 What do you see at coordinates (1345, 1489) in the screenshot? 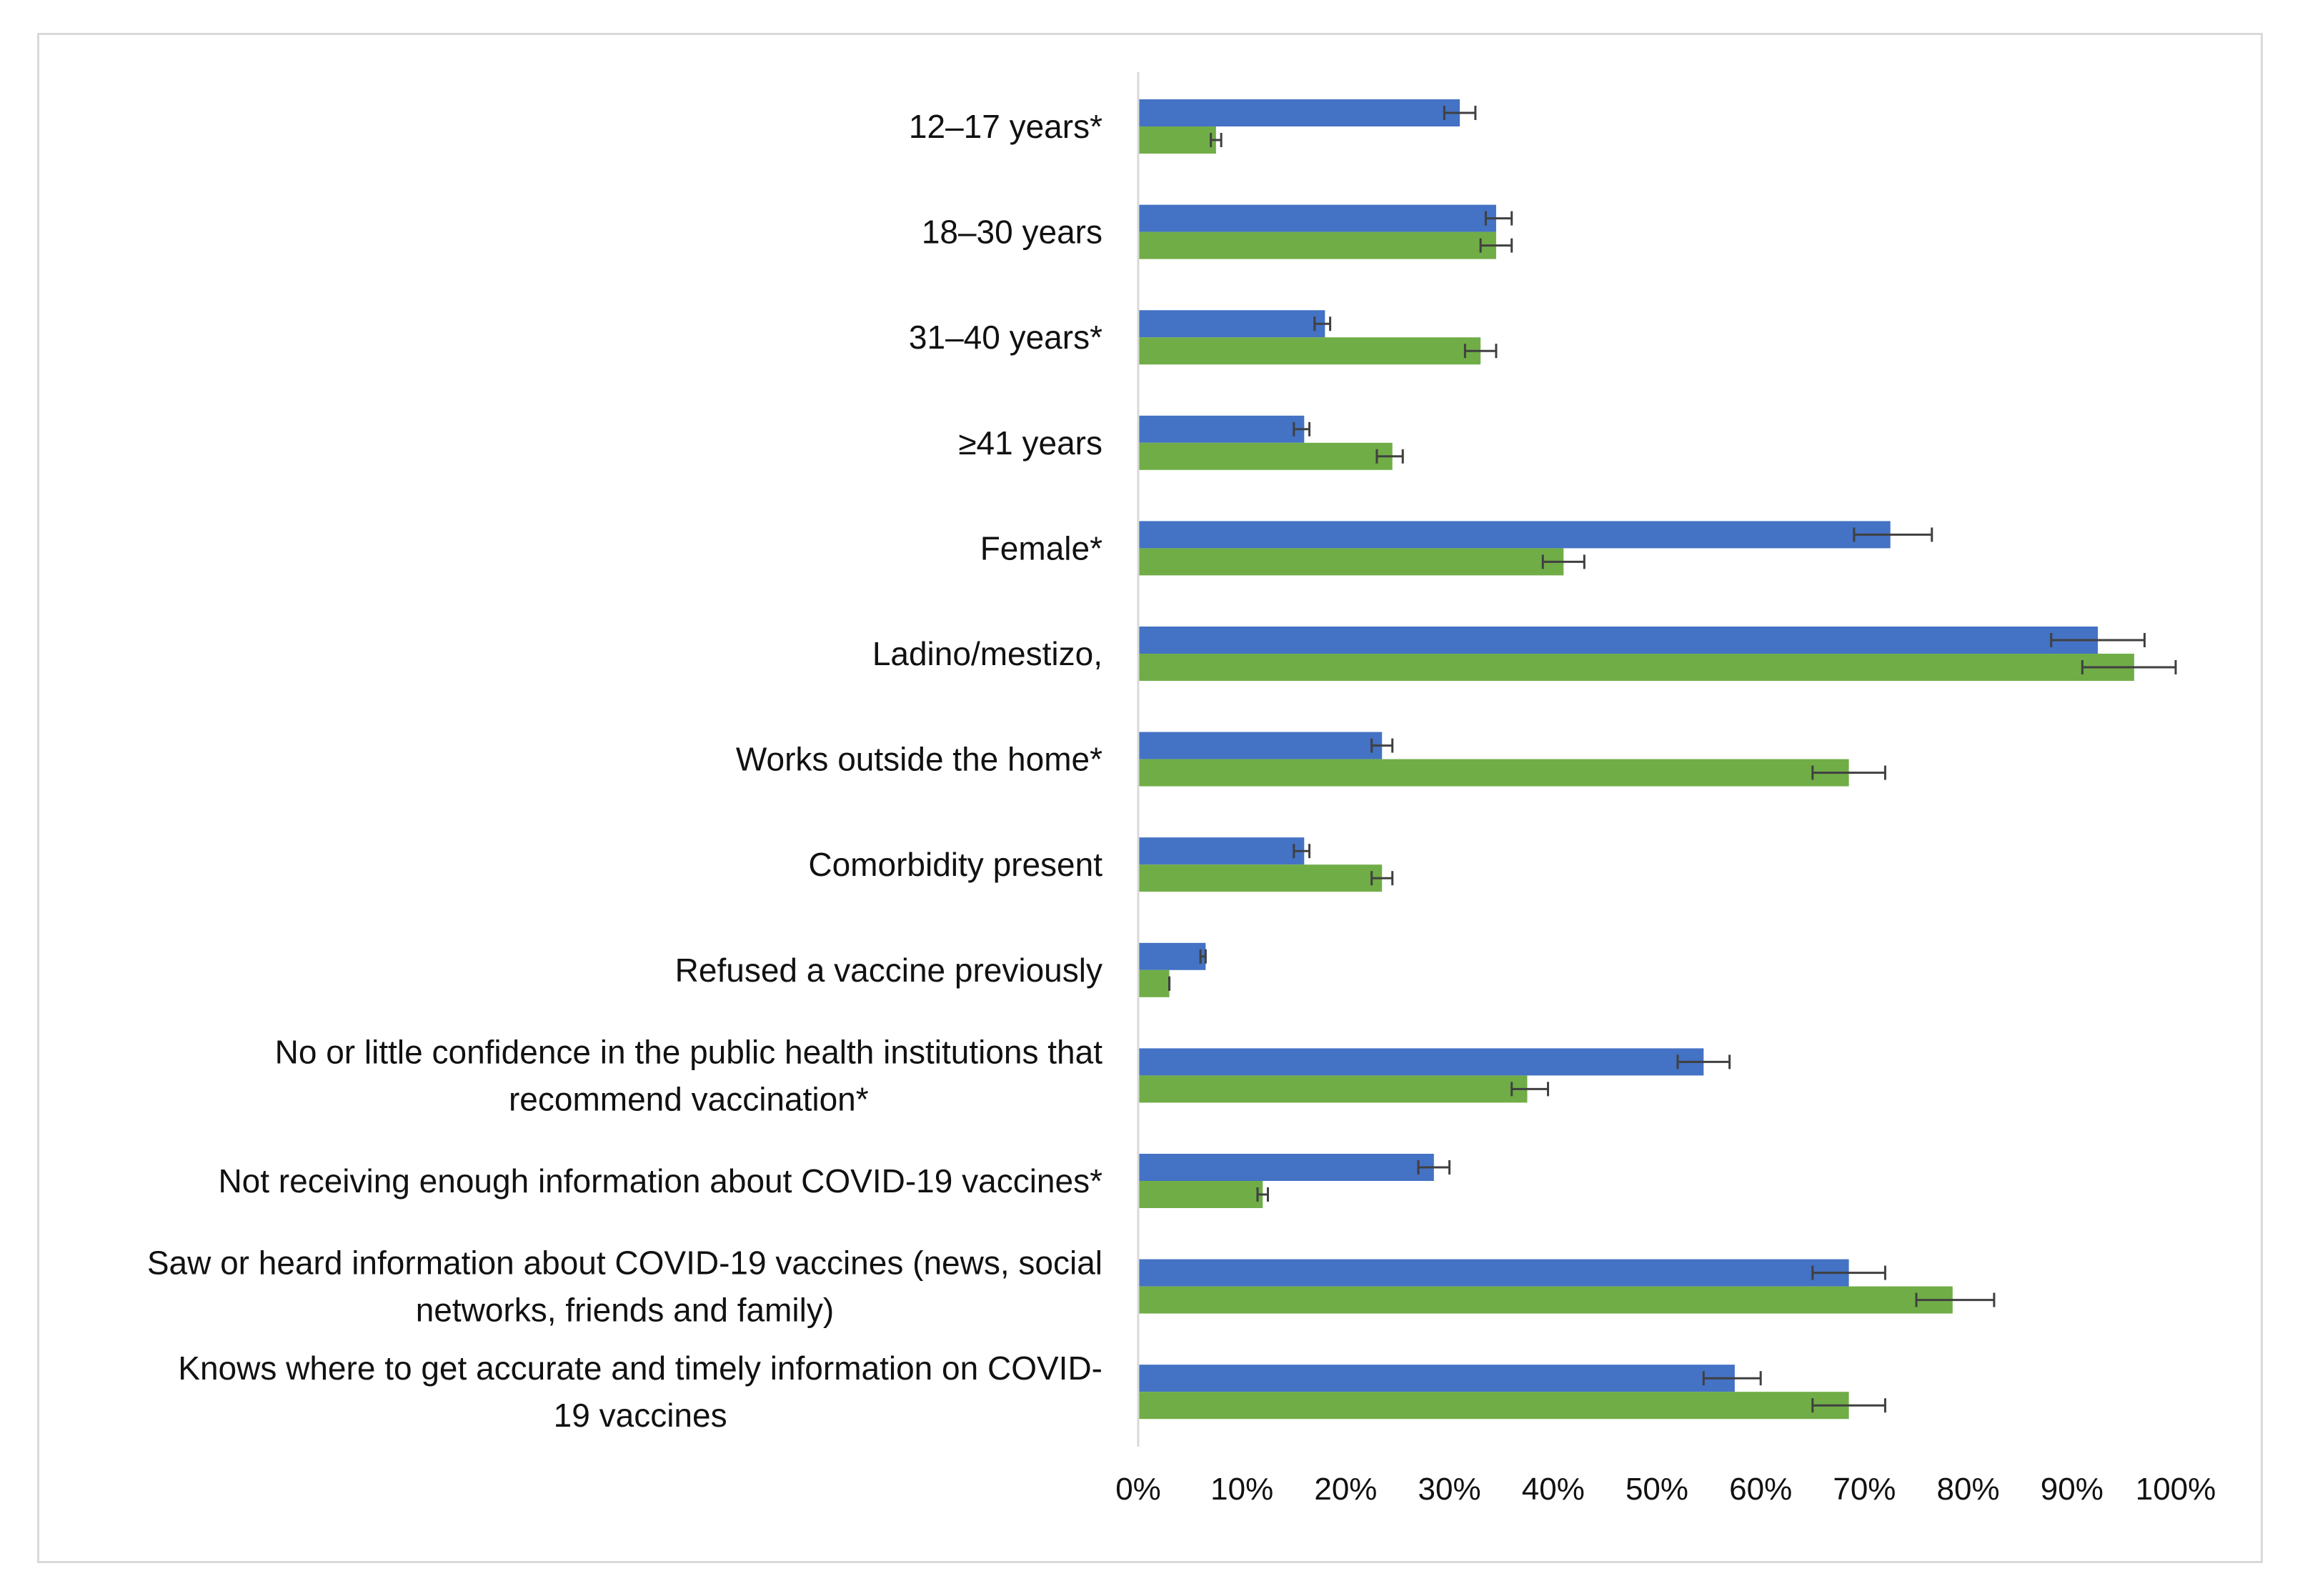
I see `x-tick-label-2: 20%` at bounding box center [1345, 1489].